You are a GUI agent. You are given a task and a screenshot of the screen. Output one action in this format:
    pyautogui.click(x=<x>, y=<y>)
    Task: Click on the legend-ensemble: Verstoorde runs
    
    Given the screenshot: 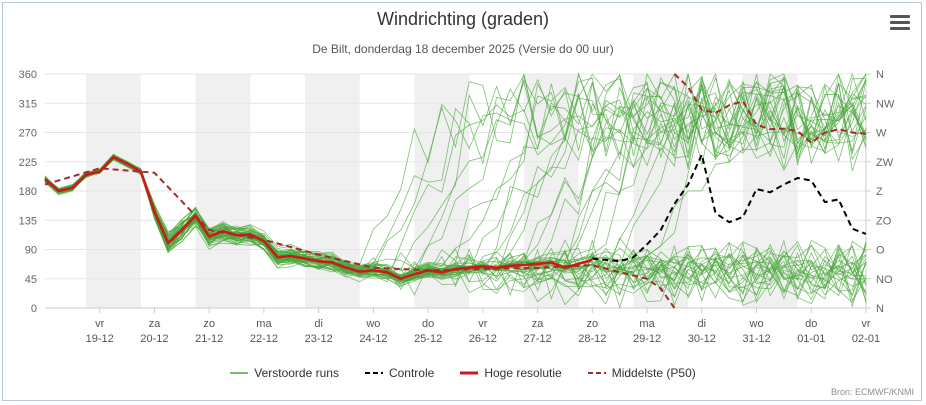 What is the action you would take?
    pyautogui.click(x=284, y=373)
    